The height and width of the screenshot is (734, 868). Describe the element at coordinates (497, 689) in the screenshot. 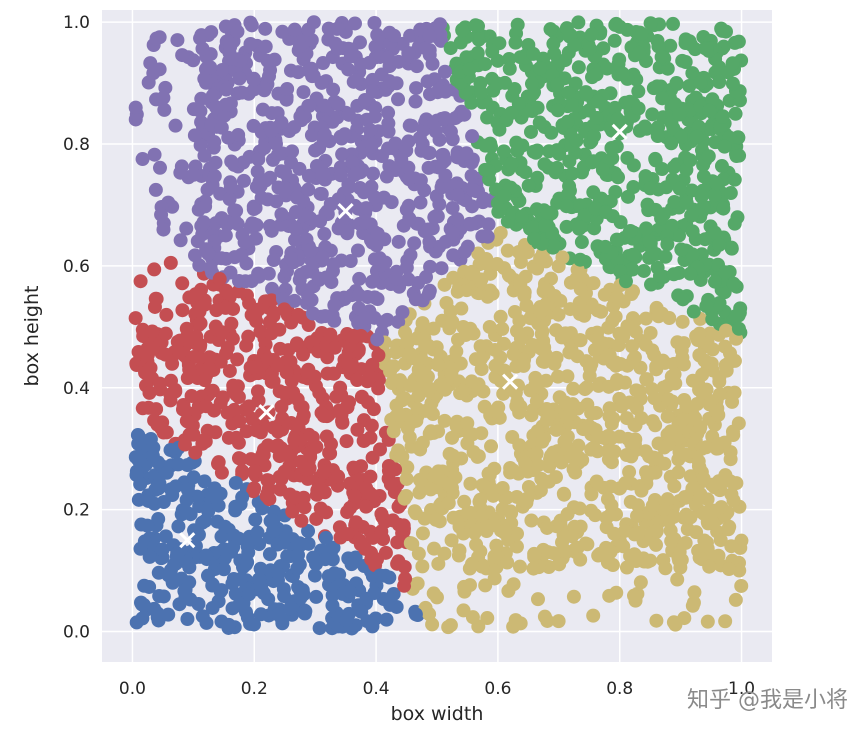

I see `x-tick-label: 0.6` at that location.